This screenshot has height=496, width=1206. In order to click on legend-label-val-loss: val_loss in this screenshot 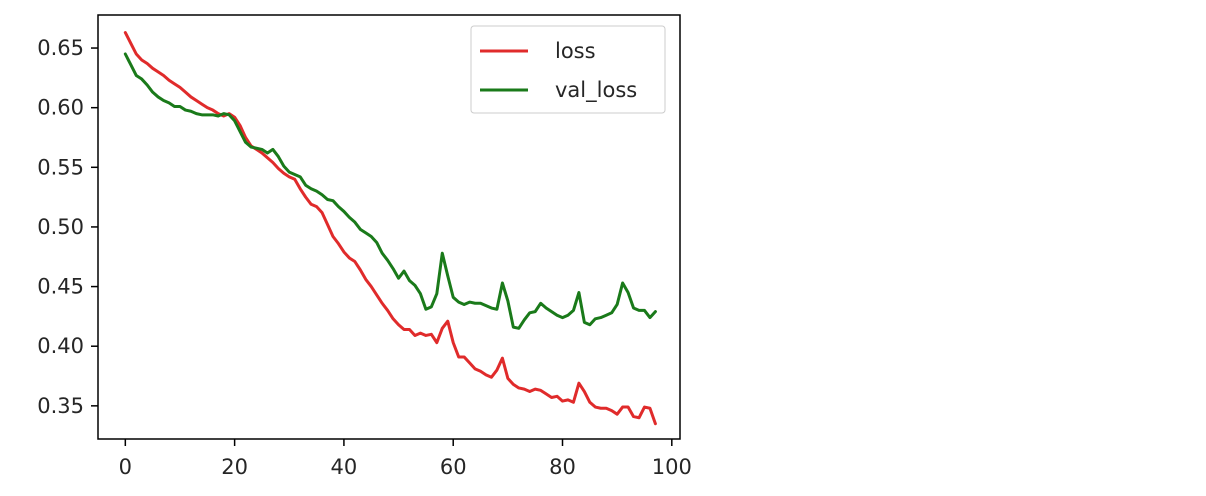, I will do `click(596, 90)`.